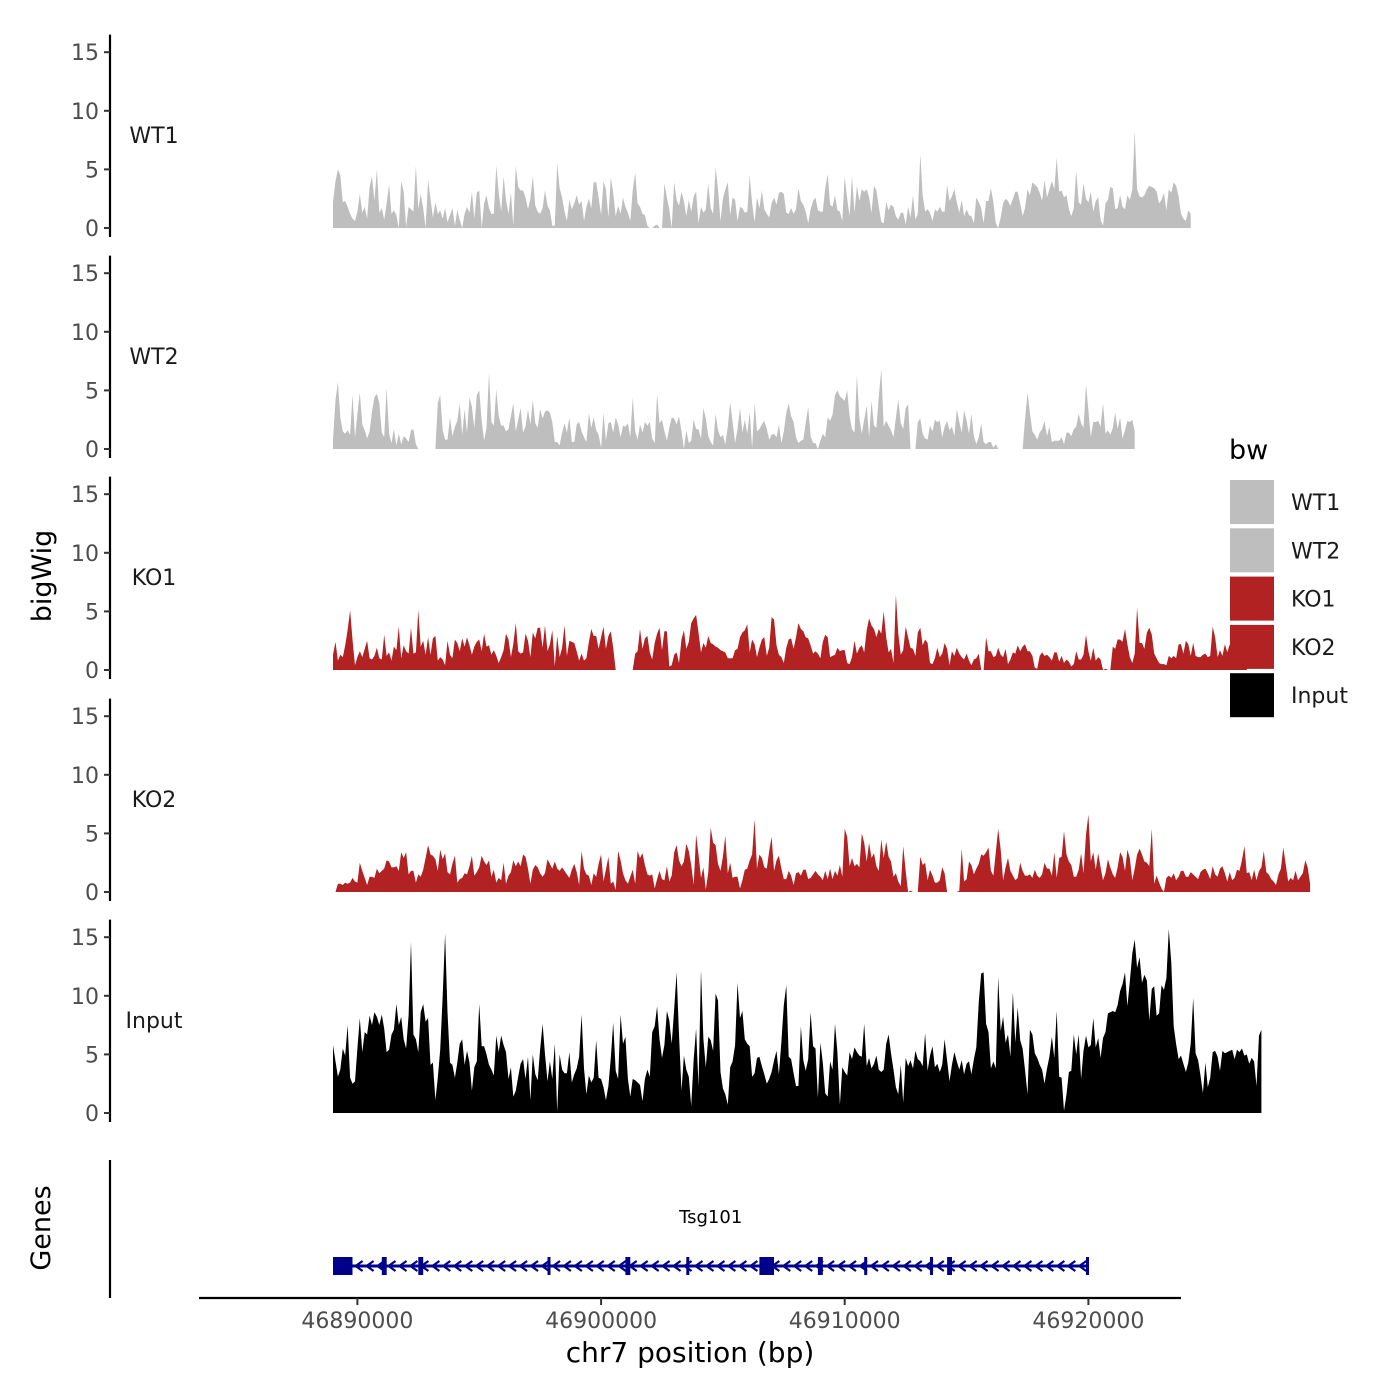 The width and height of the screenshot is (1400, 1400). Describe the element at coordinates (1313, 648) in the screenshot. I see `legend-label-ko2: KO2` at that location.